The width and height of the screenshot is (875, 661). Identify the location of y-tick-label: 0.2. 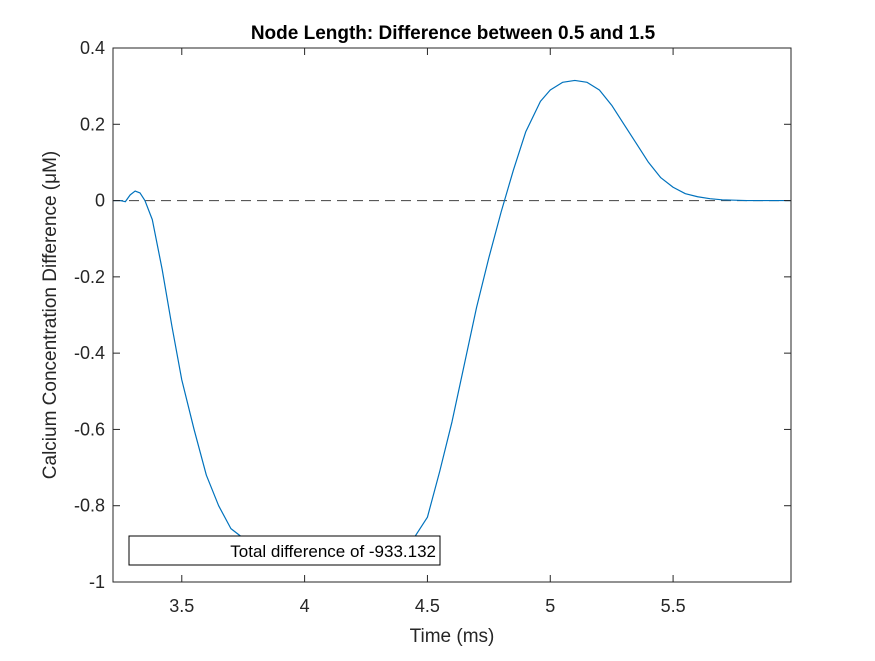
(92, 124).